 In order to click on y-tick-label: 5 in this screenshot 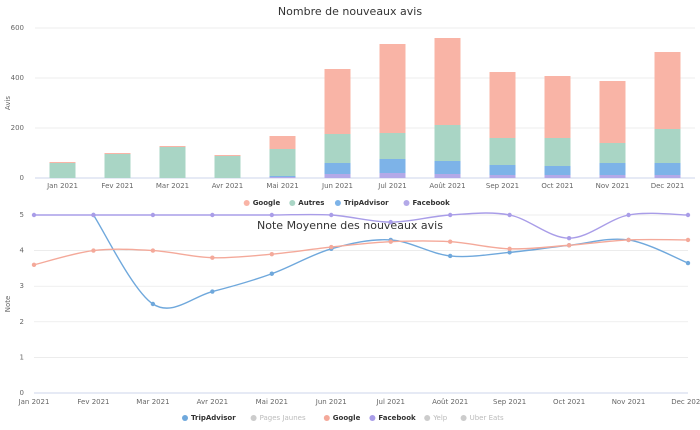, I will do `click(22, 215)`.